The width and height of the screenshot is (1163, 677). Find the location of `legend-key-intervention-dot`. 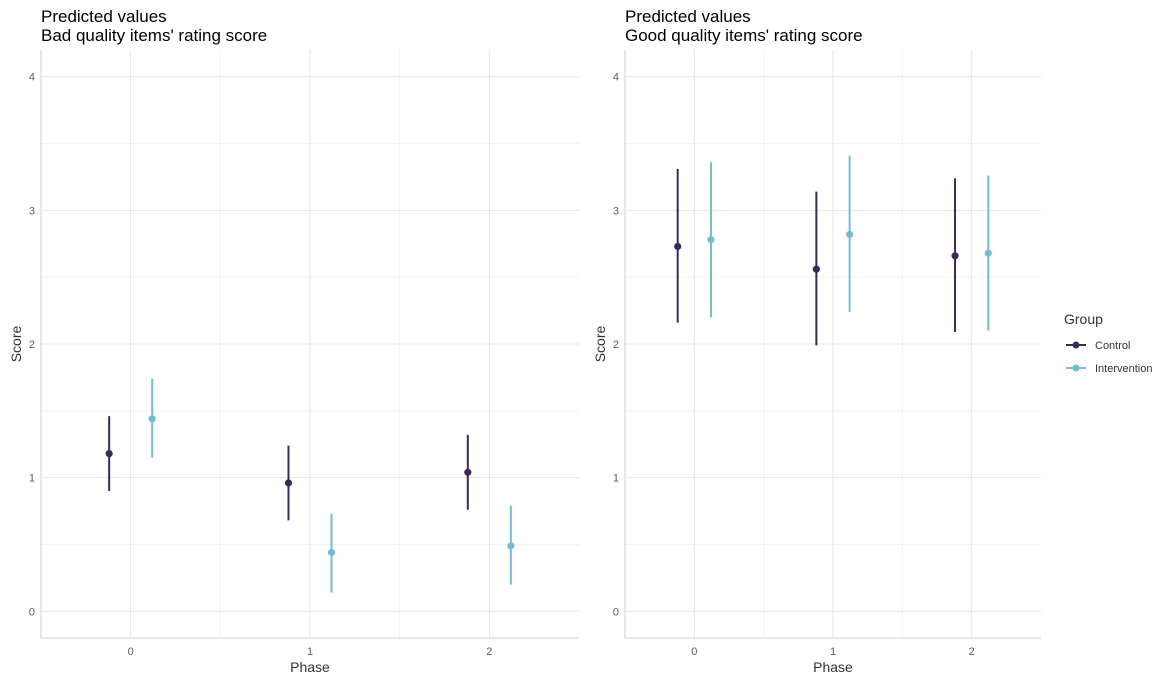

legend-key-intervention-dot is located at coordinates (1076, 368).